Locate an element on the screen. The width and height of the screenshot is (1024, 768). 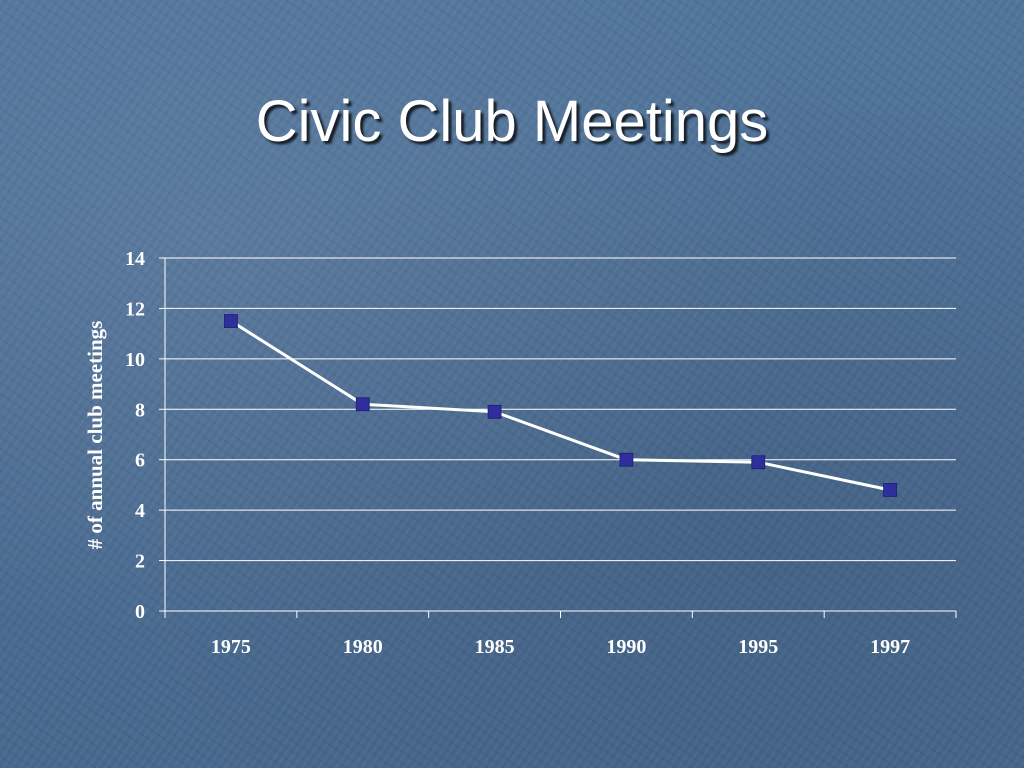
series-line is located at coordinates (560, 405).